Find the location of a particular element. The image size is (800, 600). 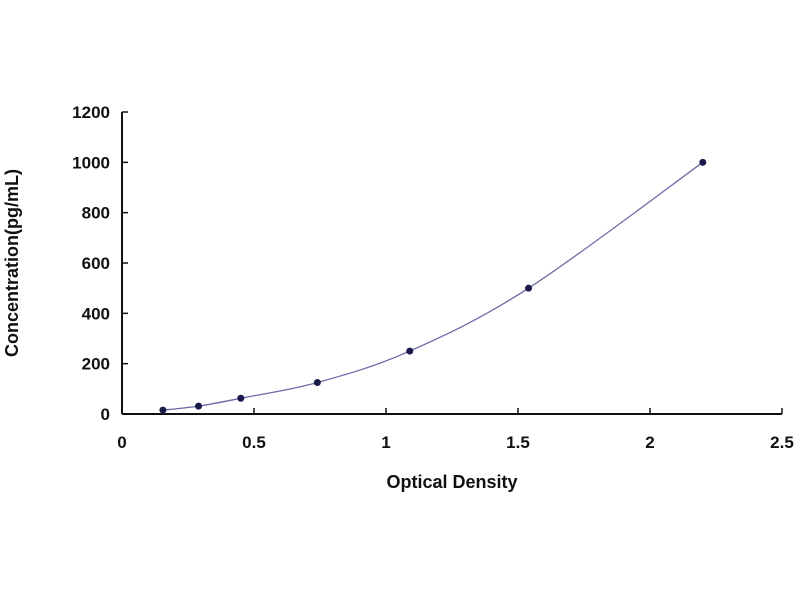

x-tick-label: 0.5 is located at coordinates (254, 442).